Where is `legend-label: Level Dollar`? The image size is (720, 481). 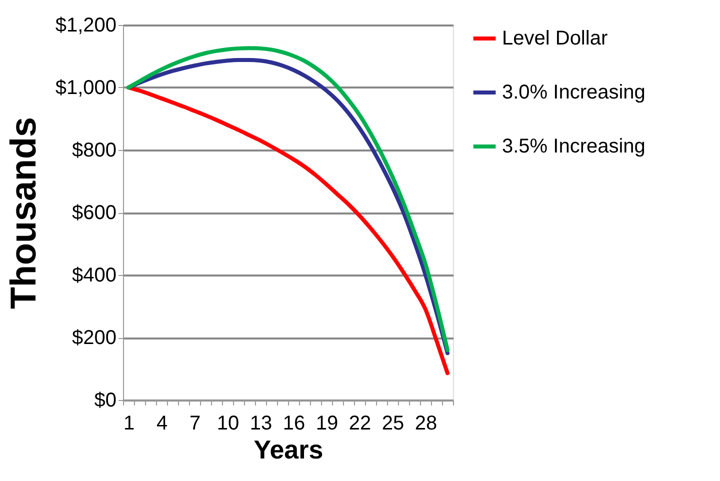
legend-label: Level Dollar is located at coordinates (555, 39).